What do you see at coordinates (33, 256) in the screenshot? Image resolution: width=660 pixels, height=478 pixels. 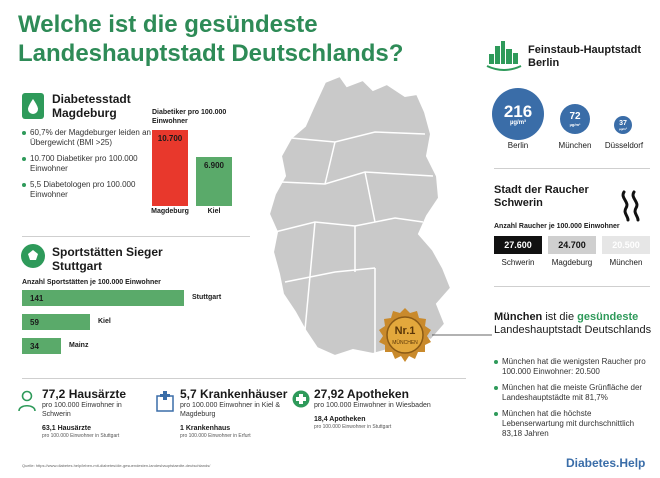 I see `football-icon` at bounding box center [33, 256].